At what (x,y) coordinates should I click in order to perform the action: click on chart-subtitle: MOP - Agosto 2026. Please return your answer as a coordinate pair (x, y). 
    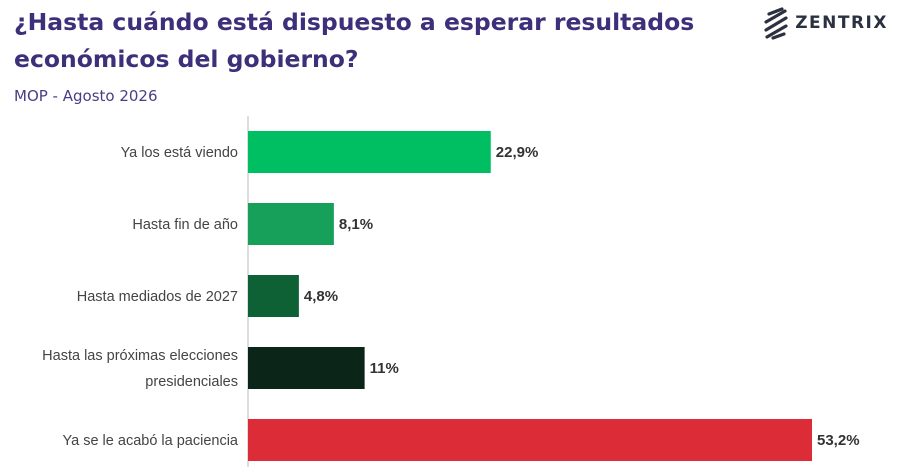
    Looking at the image, I should click on (86, 96).